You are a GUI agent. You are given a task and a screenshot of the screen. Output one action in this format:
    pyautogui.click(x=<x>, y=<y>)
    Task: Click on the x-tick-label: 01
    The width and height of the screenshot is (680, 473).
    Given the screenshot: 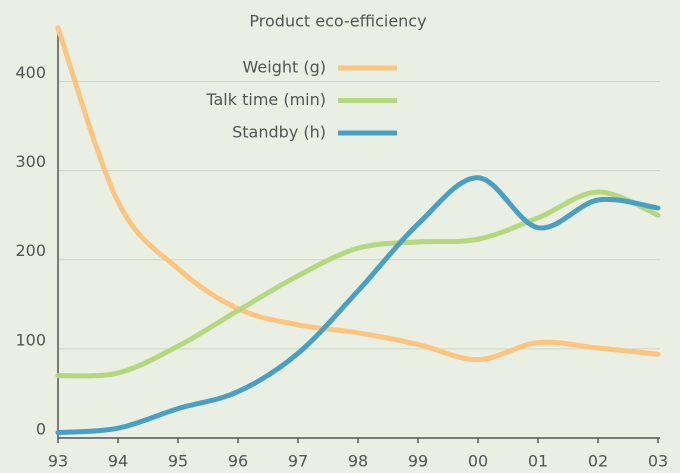 What is the action you would take?
    pyautogui.click(x=538, y=461)
    